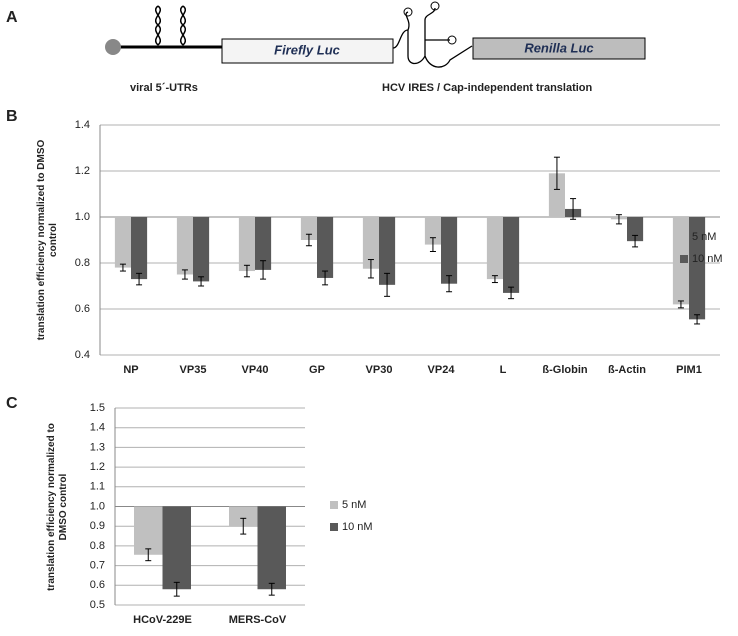 The height and width of the screenshot is (636, 738). I want to click on x-tick-label: L, so click(503, 370).